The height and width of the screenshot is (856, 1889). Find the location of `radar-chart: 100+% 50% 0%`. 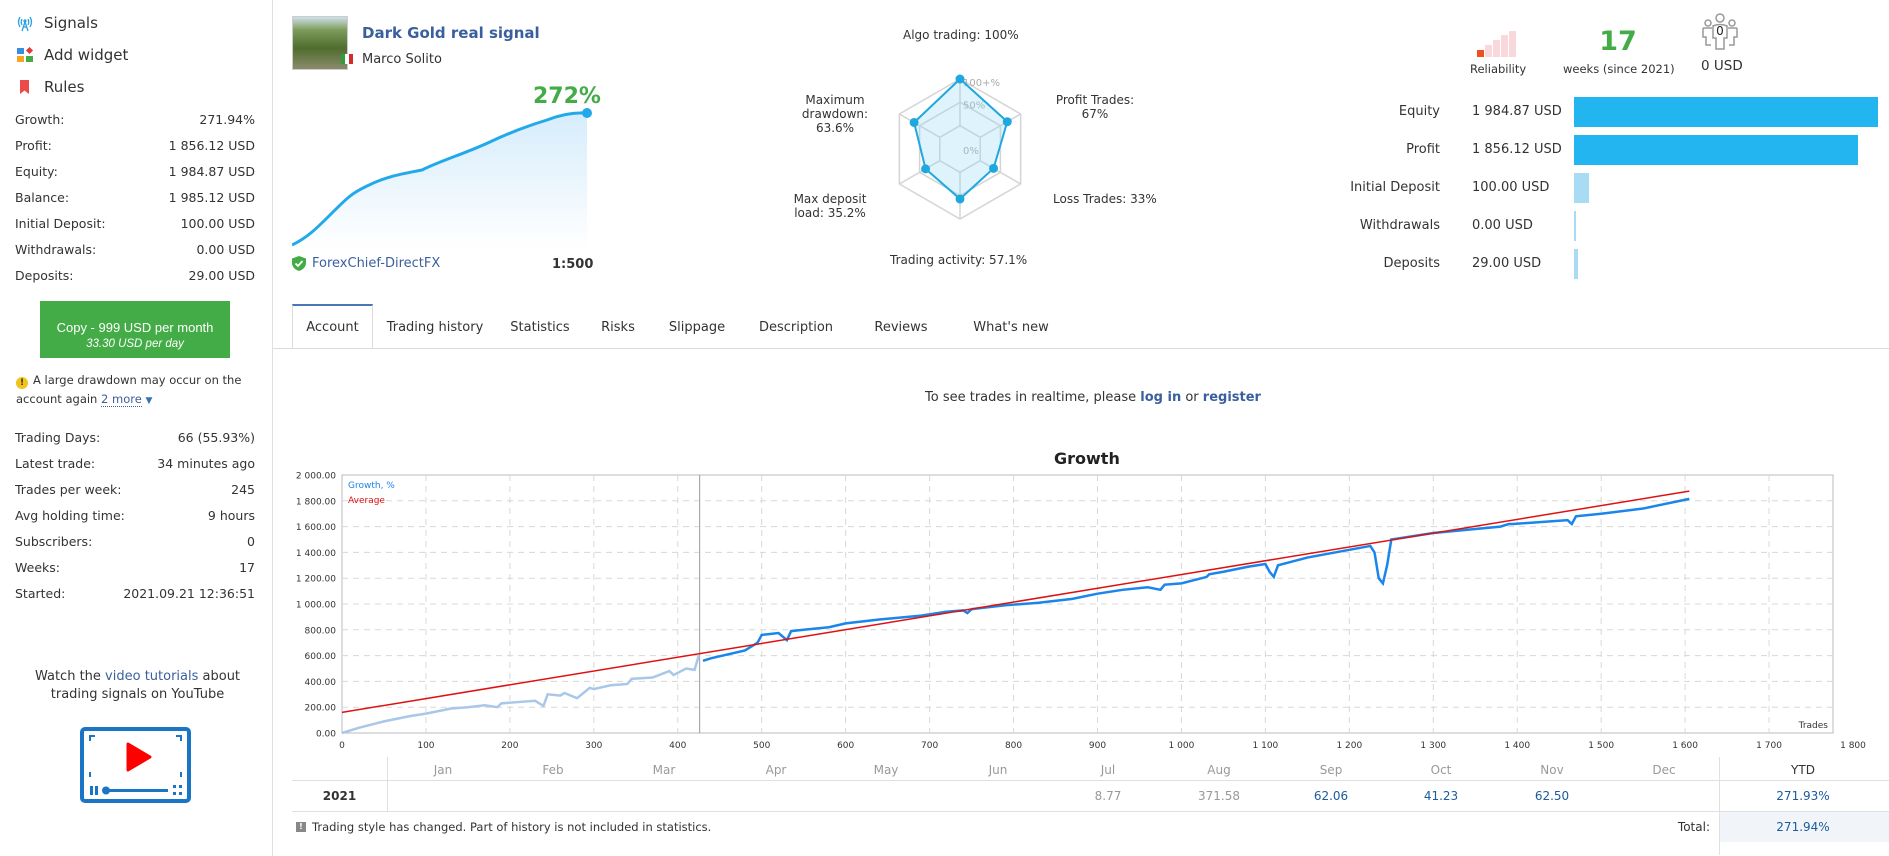

radar-chart: 100+% 50% 0% is located at coordinates (960, 147).